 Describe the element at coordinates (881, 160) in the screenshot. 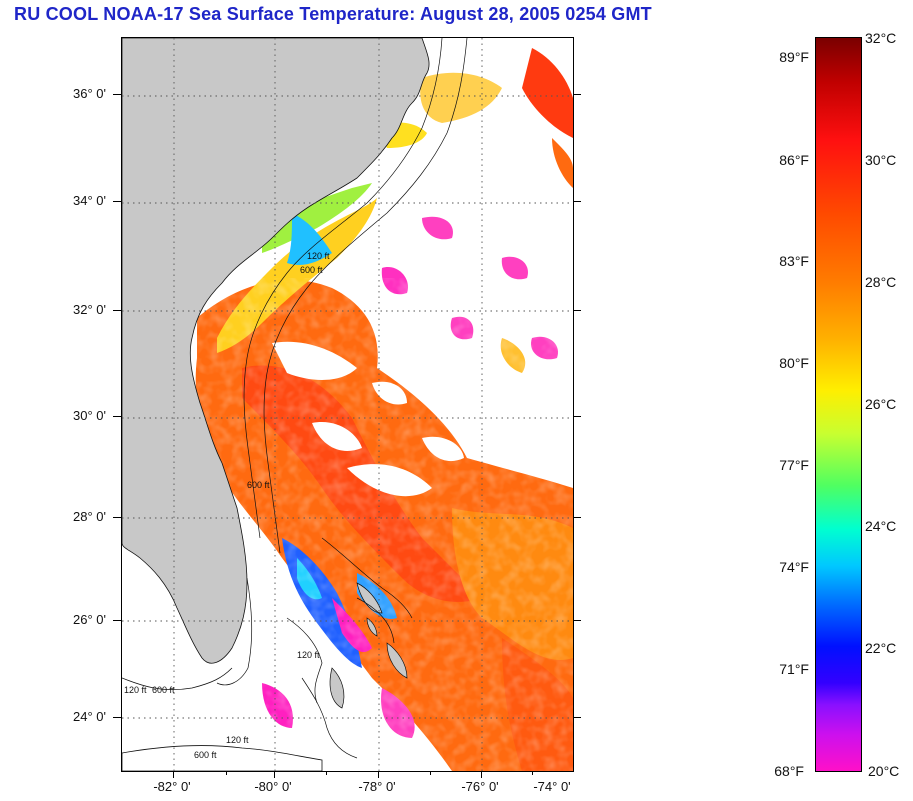

I see `colorbar-c-label: 30°C` at that location.